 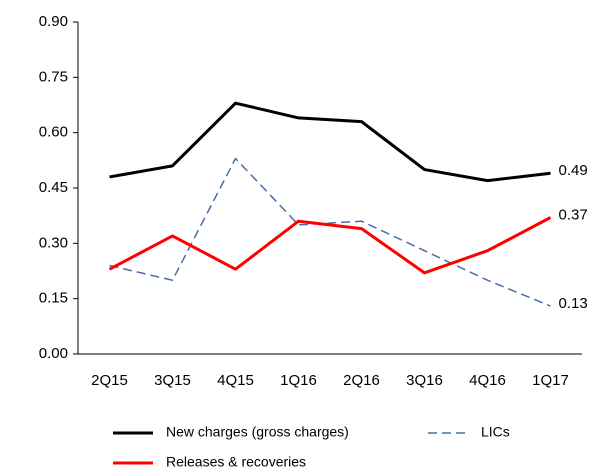 I want to click on end-label: 0.49, so click(x=573, y=170).